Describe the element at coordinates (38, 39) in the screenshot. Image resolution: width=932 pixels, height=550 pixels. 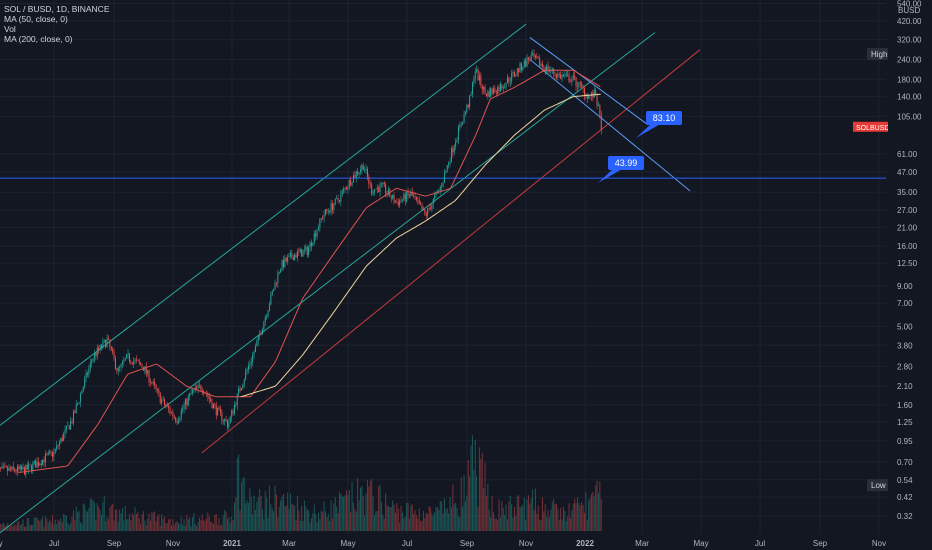
I see `ma200-legend: MA (200, close, 0)` at that location.